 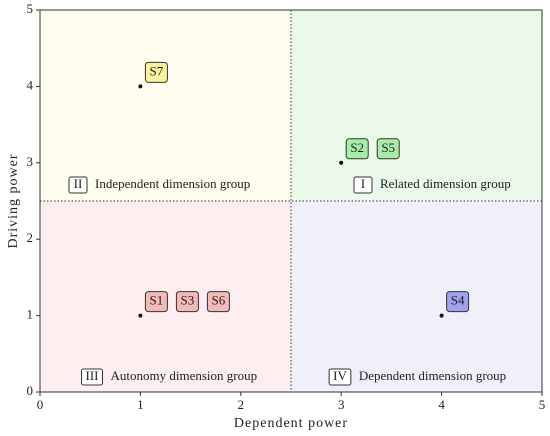 I want to click on quadrant-label: Independent dimension group, so click(x=172, y=183).